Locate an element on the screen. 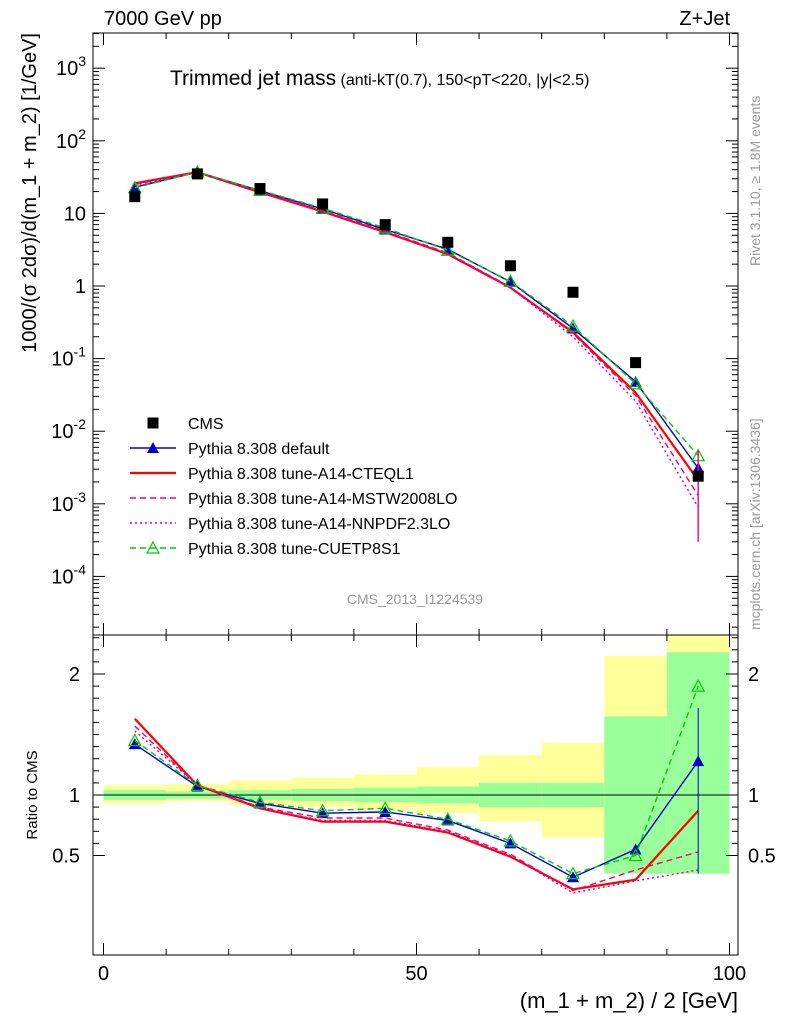 The width and height of the screenshot is (786, 1024). header-right: Z+Jet is located at coordinates (704, 19).